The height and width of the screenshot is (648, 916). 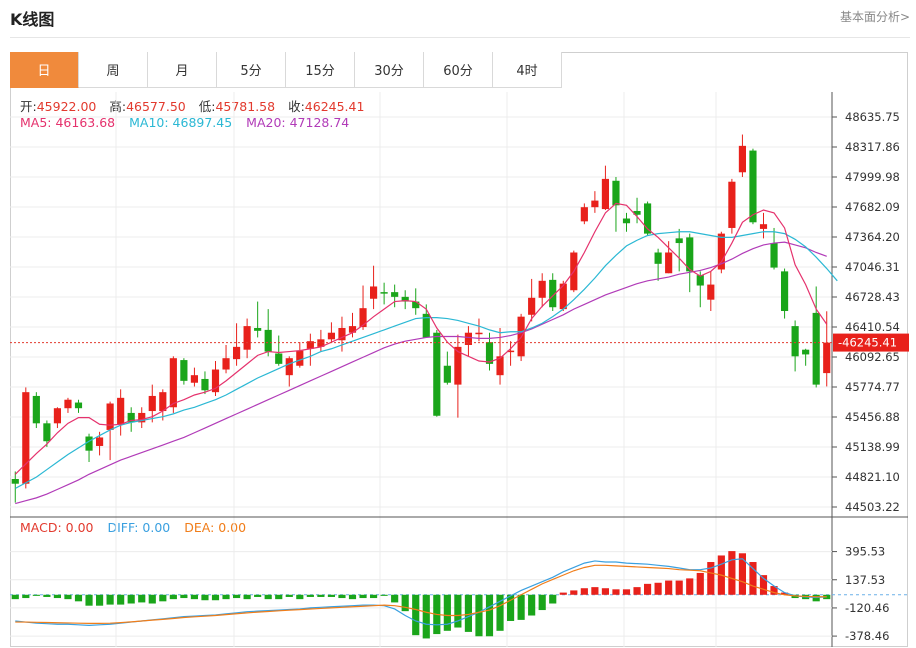 I want to click on tab-5min: 5分, so click(x=251, y=70).